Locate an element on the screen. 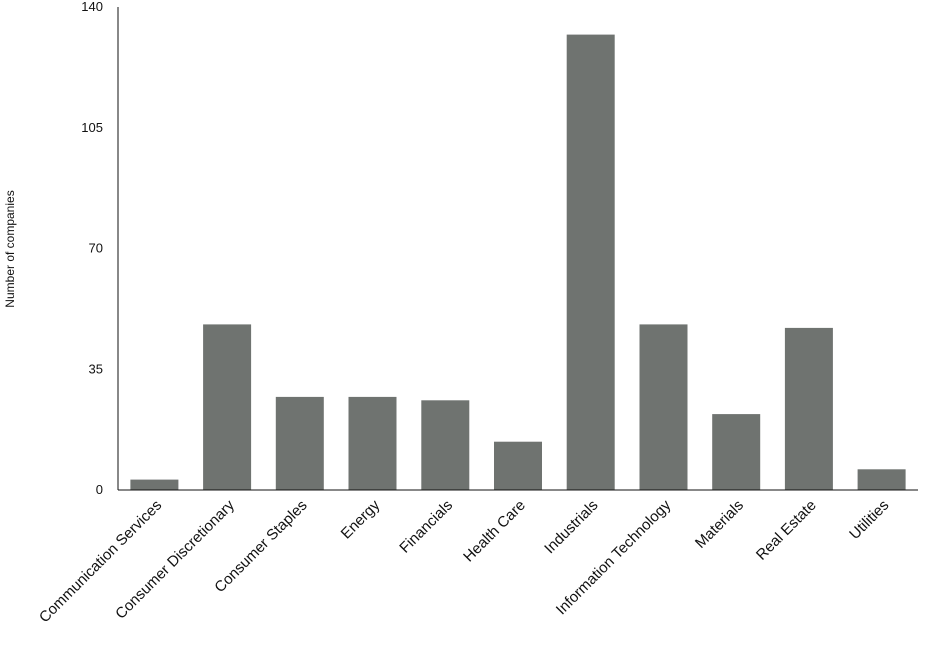  y-axis-ticks: 0 35 70 105 140 is located at coordinates (92, 248).